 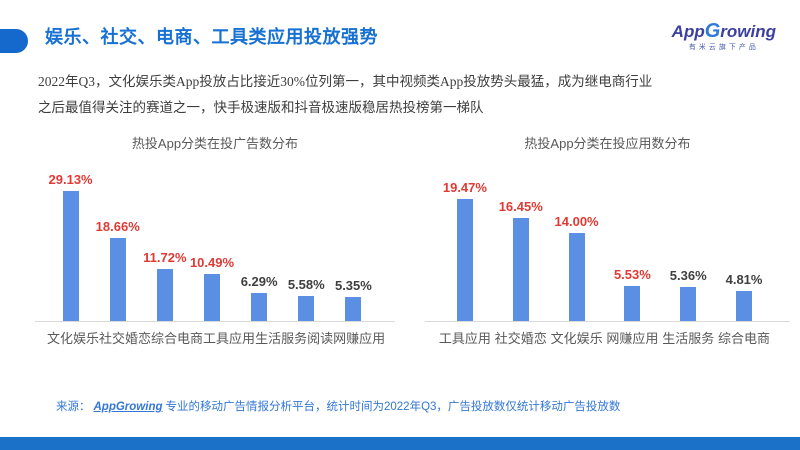 What do you see at coordinates (688, 275) in the screenshot?
I see `bar-value-label: 5.36%` at bounding box center [688, 275].